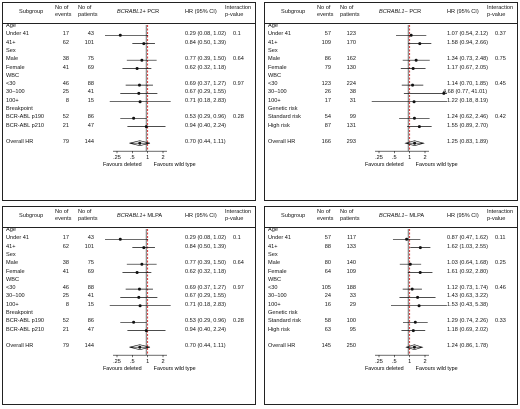 The width and height of the screenshot is (520, 409). What do you see at coordinates (500, 34) in the screenshot?
I see `interaction-pvalue: 0.37` at bounding box center [500, 34].